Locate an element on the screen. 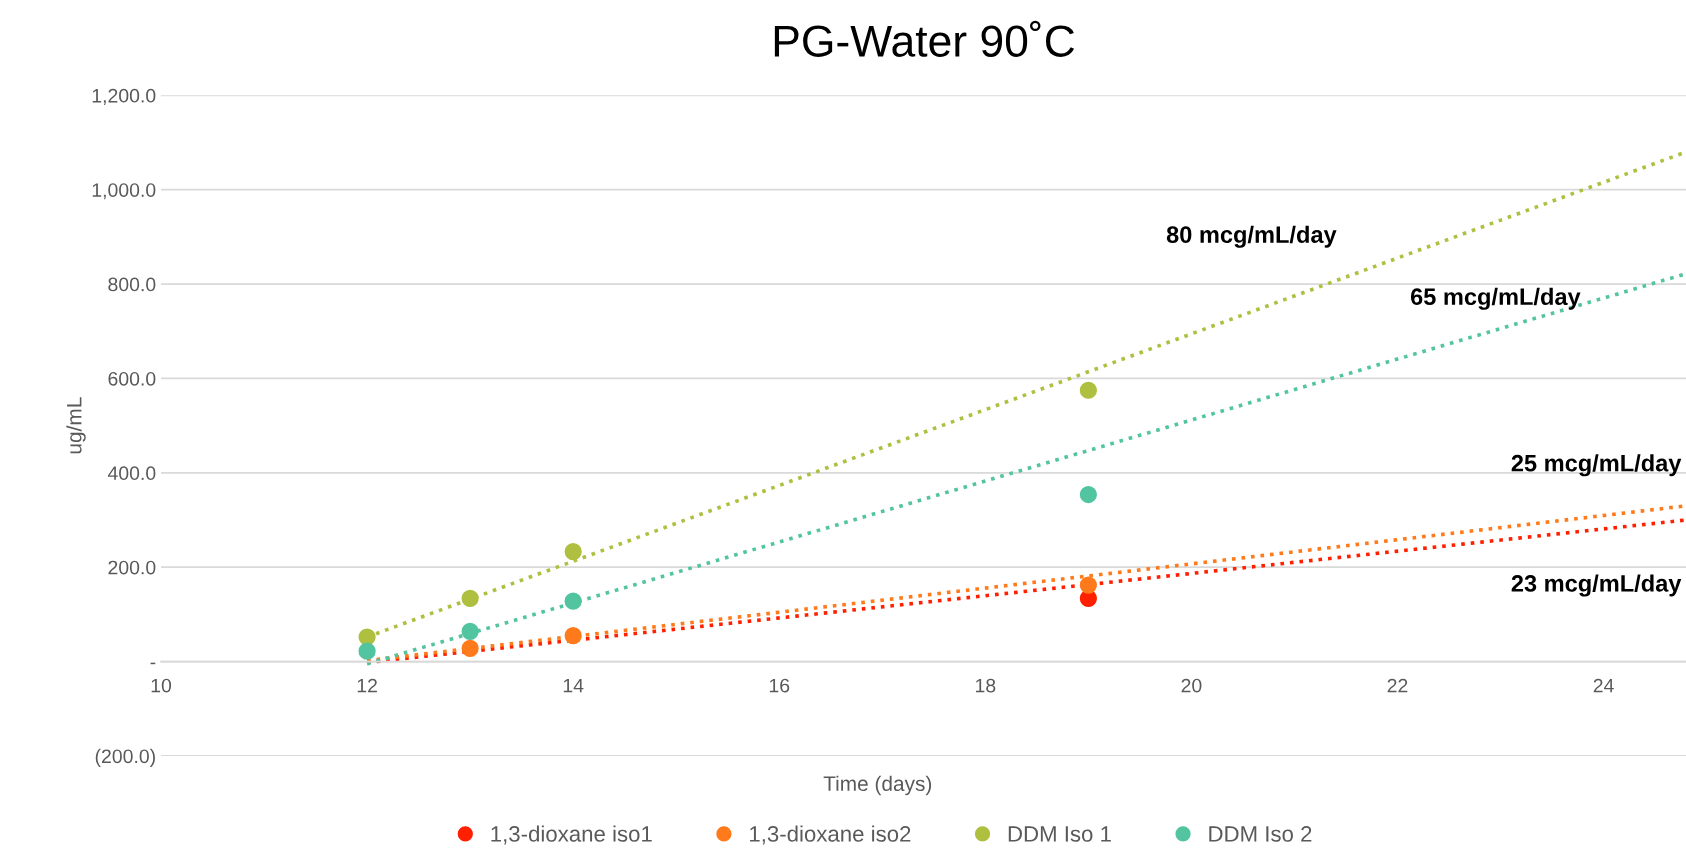 This screenshot has width=1686, height=859. annotation: 65 mcg/mL/day is located at coordinates (1495, 298).